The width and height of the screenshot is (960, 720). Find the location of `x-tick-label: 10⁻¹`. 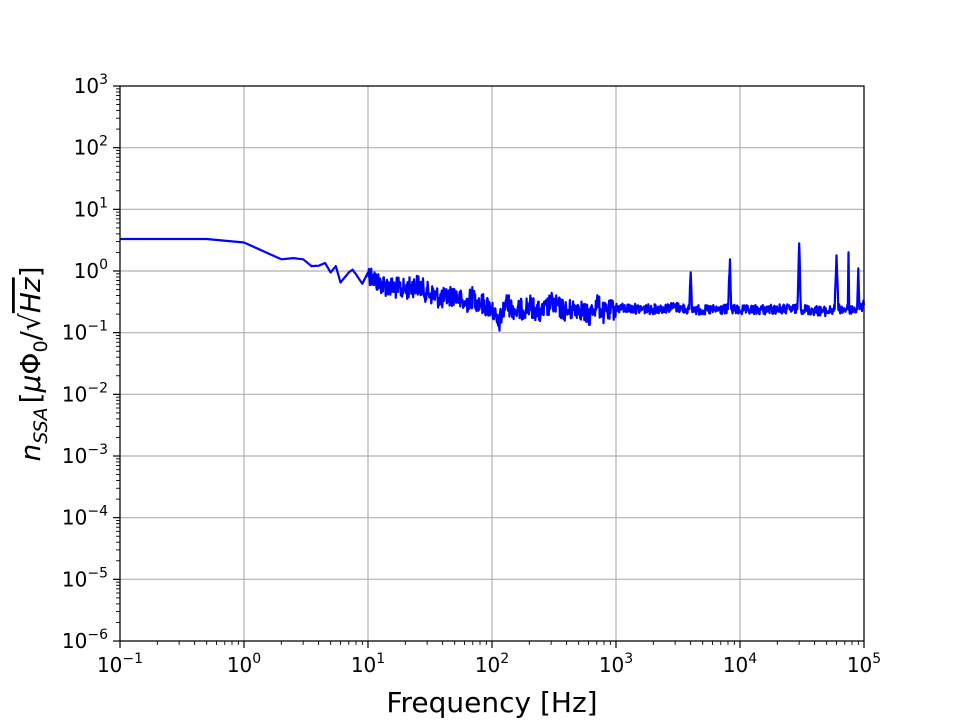

x-tick-label: 10⁻¹ is located at coordinates (120, 664).